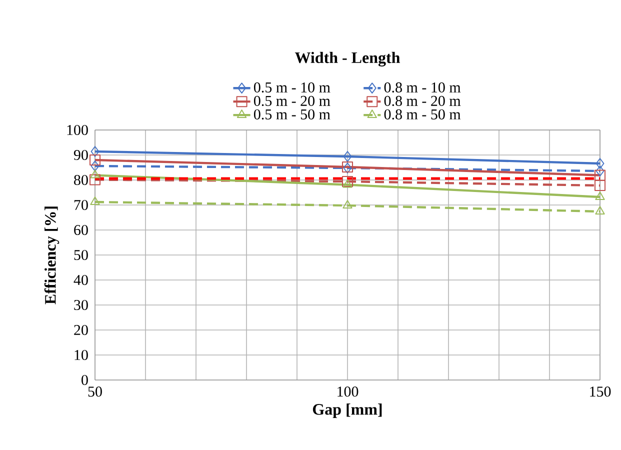 The width and height of the screenshot is (621, 450). Describe the element at coordinates (81, 155) in the screenshot. I see `y-tick-label: 90` at that location.